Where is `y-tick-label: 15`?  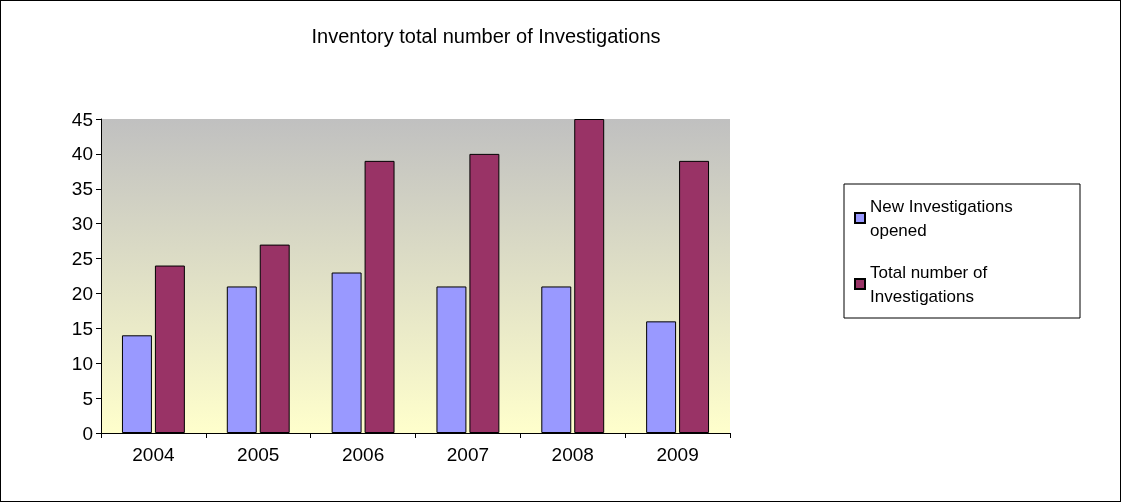
y-tick-label: 15 is located at coordinates (82, 328).